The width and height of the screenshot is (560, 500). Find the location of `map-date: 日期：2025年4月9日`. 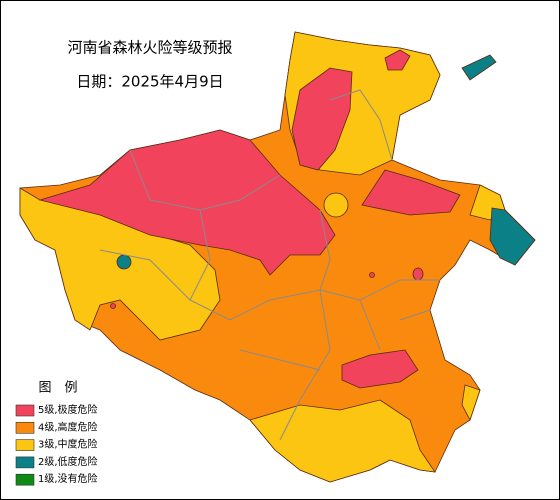

map-date: 日期：2025年4月9日 is located at coordinates (149, 82).